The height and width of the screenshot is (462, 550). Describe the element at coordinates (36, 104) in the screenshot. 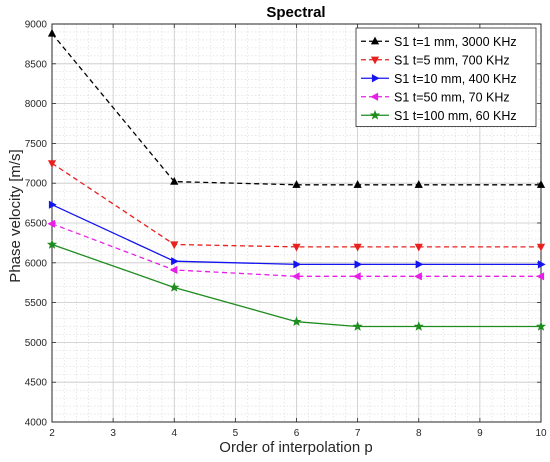

I see `y-tick-label: 8000` at that location.